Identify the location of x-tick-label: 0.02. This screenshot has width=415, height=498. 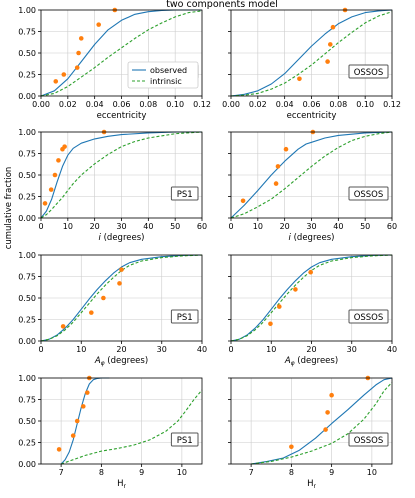
(68, 104).